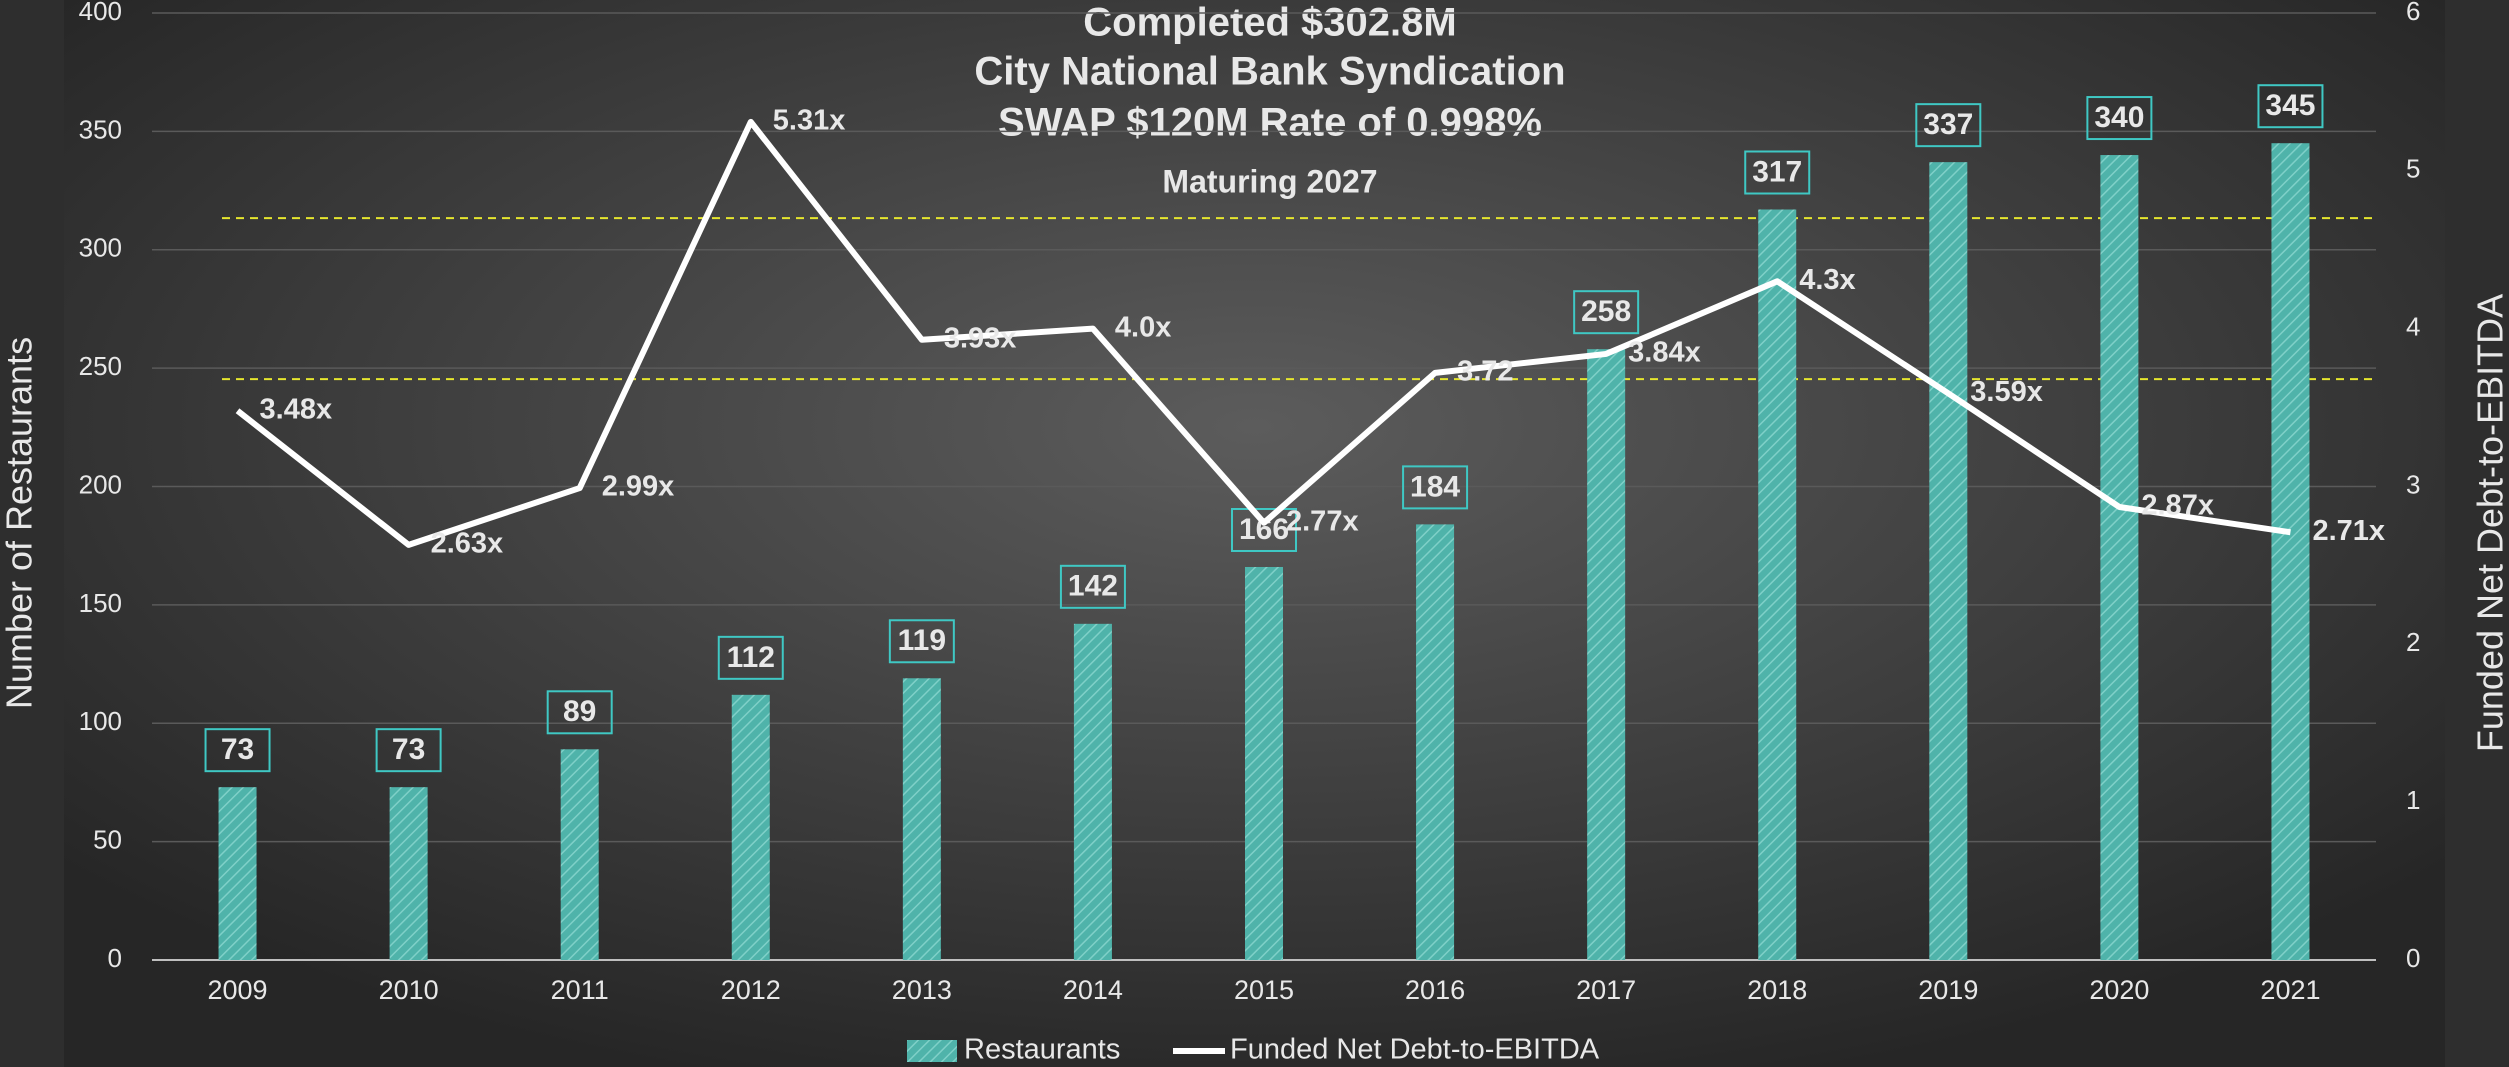 The image size is (2509, 1067). I want to click on y-tick-label: 350, so click(100, 129).